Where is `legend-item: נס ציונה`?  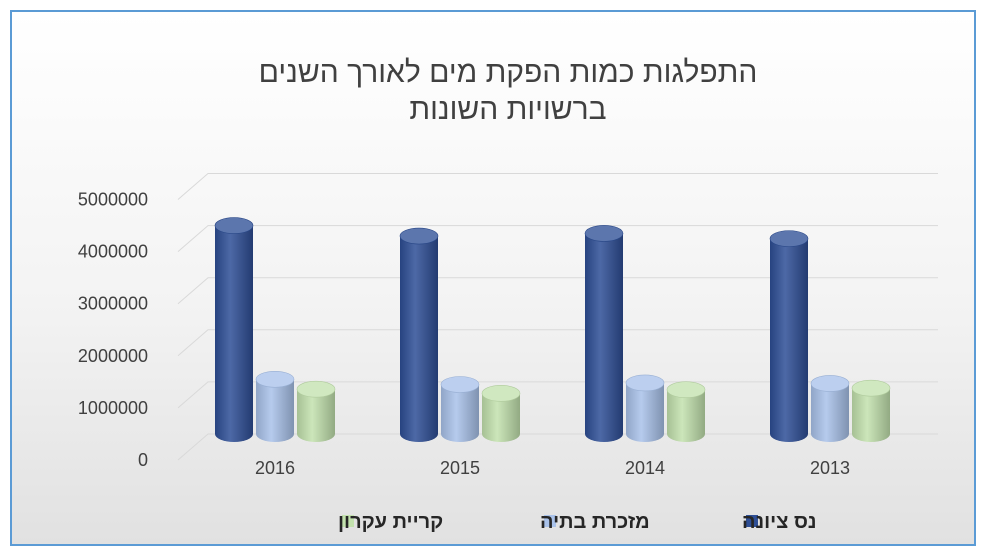
legend-item: נס ציונה is located at coordinates (779, 522).